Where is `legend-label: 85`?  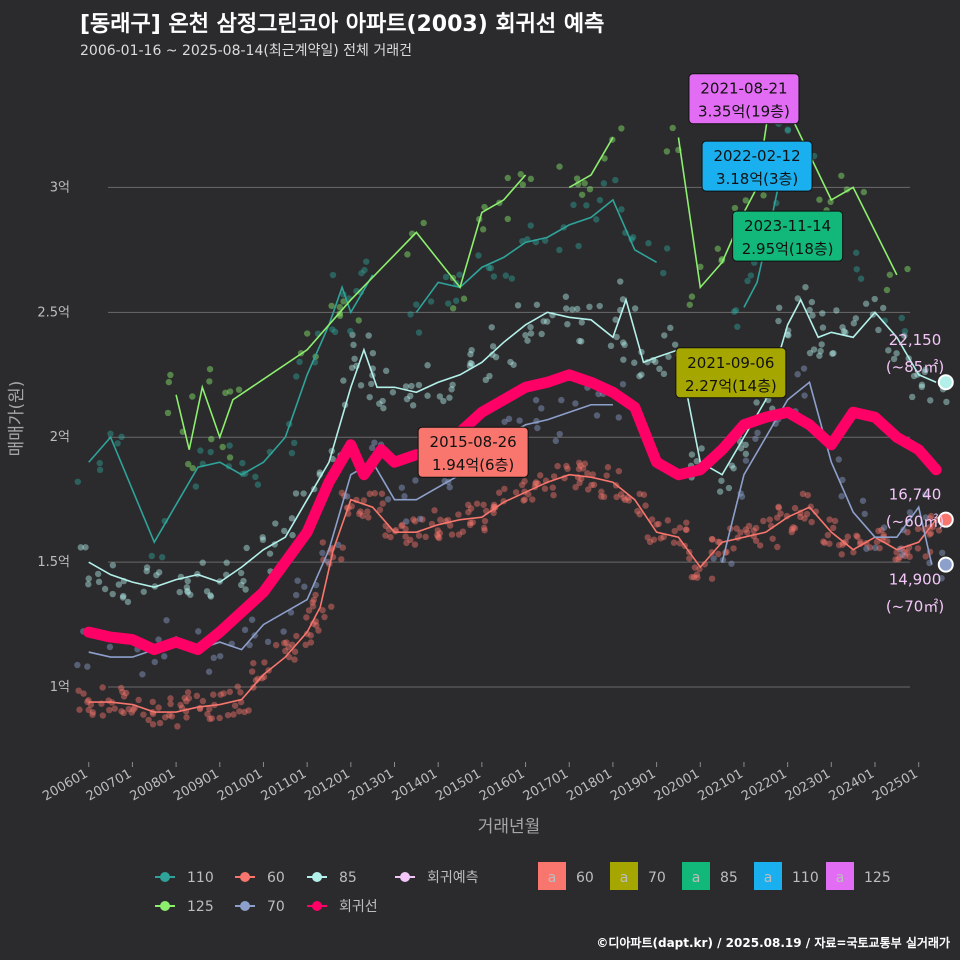 legend-label: 85 is located at coordinates (348, 878).